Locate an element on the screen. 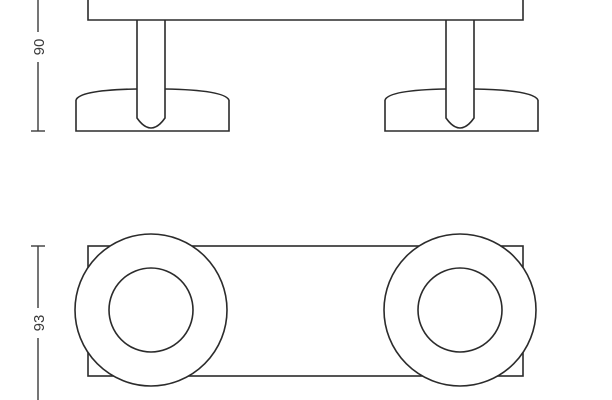 This screenshot has height=400, width=612. side-view-dimension-label: 90 is located at coordinates (39, 47).